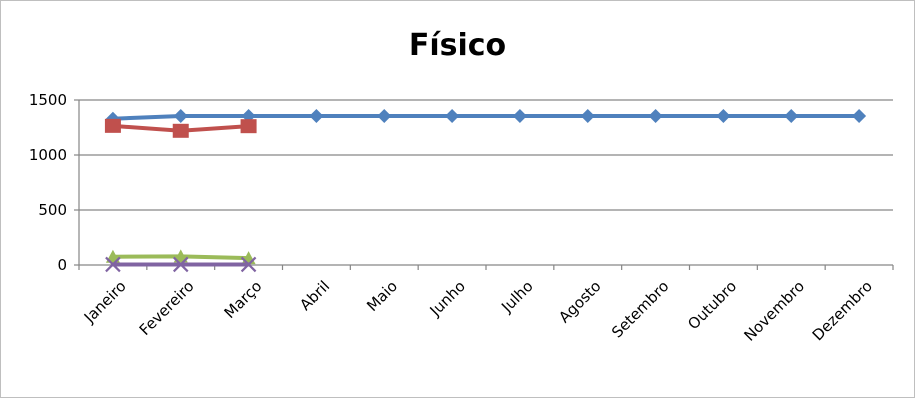 The height and width of the screenshot is (398, 915). What do you see at coordinates (52, 210) in the screenshot?
I see `y-tick-label: 500` at bounding box center [52, 210].